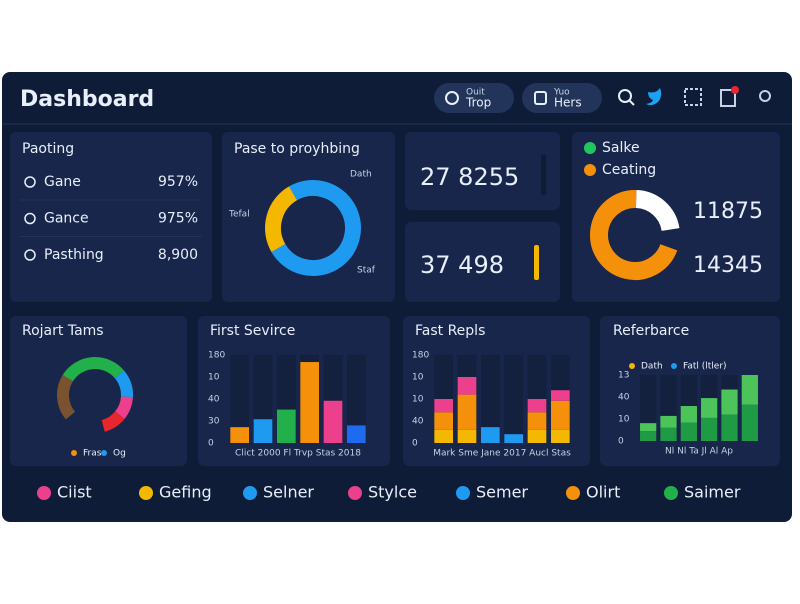 This screenshot has height=604, width=800. Describe the element at coordinates (568, 103) in the screenshot. I see `button-line: Hers` at that location.